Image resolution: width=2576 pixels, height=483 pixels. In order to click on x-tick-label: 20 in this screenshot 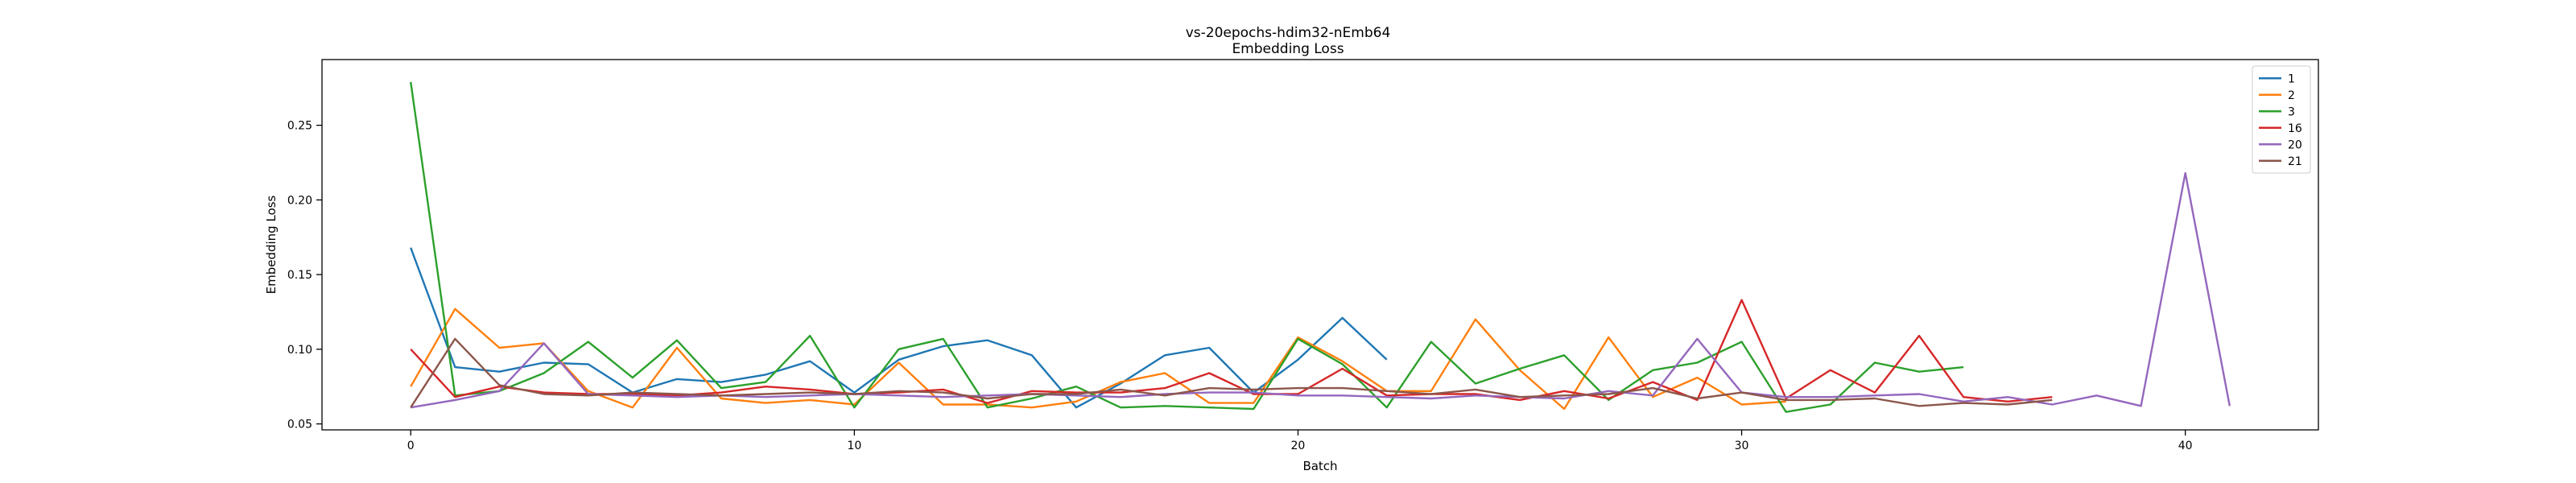, I will do `click(1298, 446)`.